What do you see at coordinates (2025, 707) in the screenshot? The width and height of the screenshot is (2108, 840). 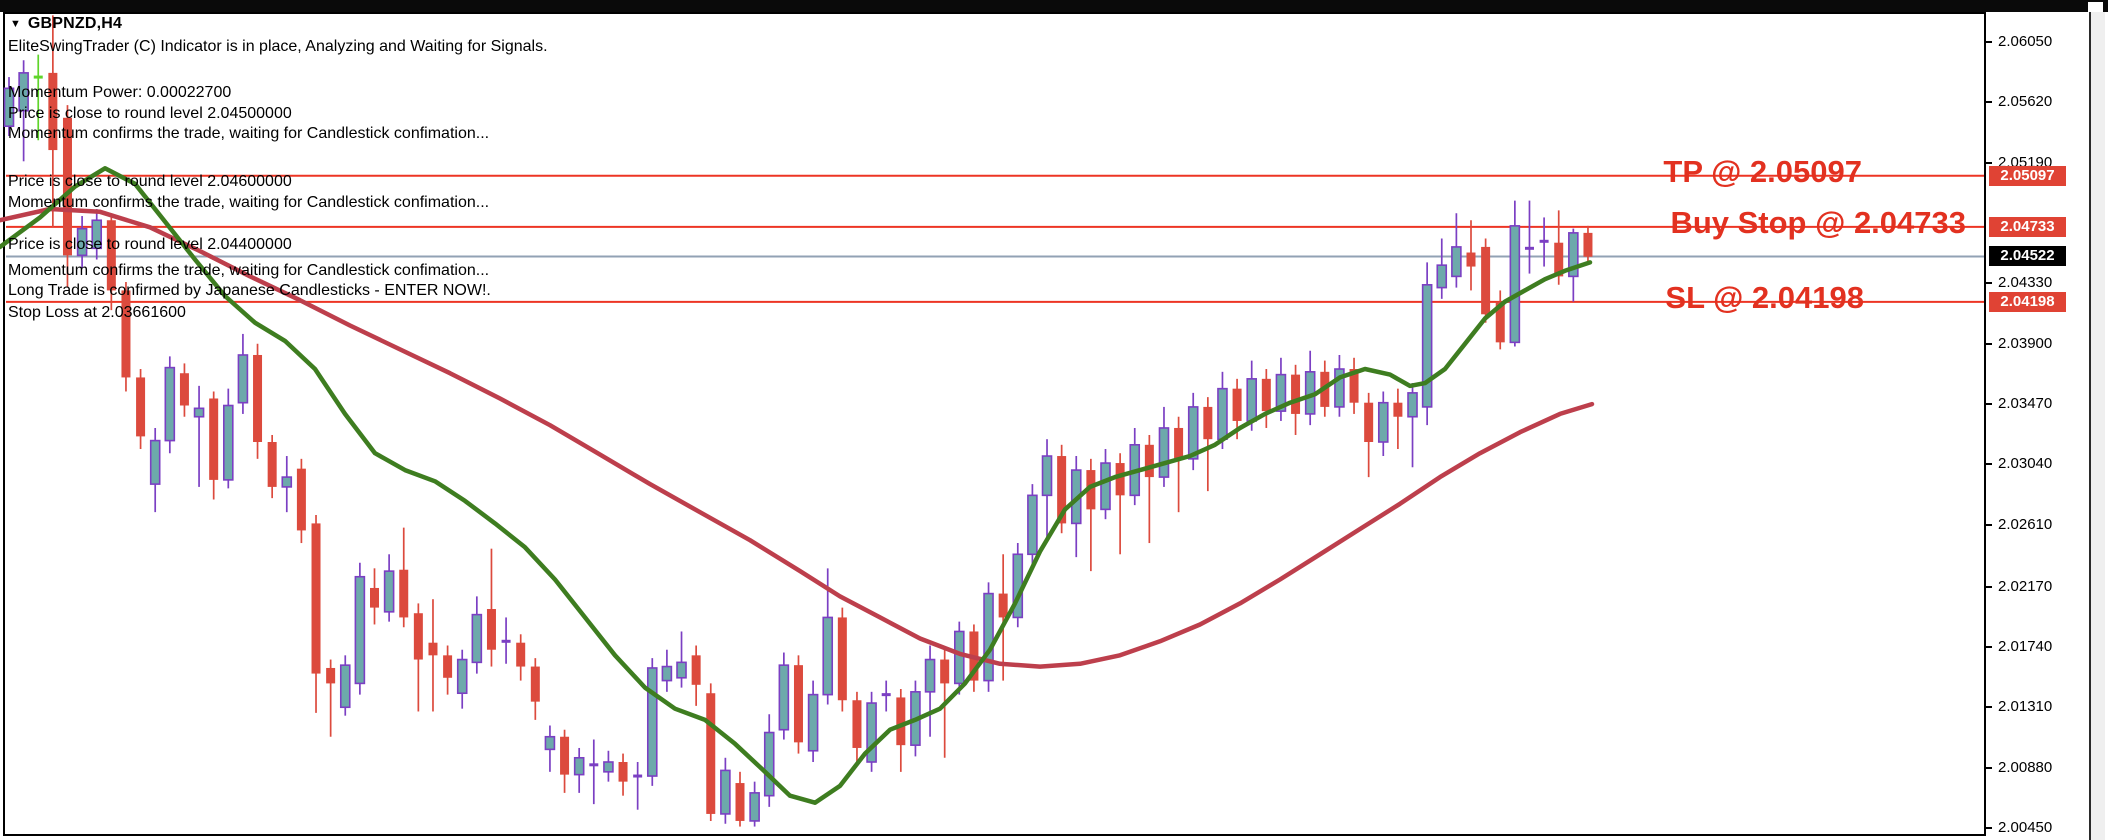 I see `price-axis-label: 2.01310` at bounding box center [2025, 707].